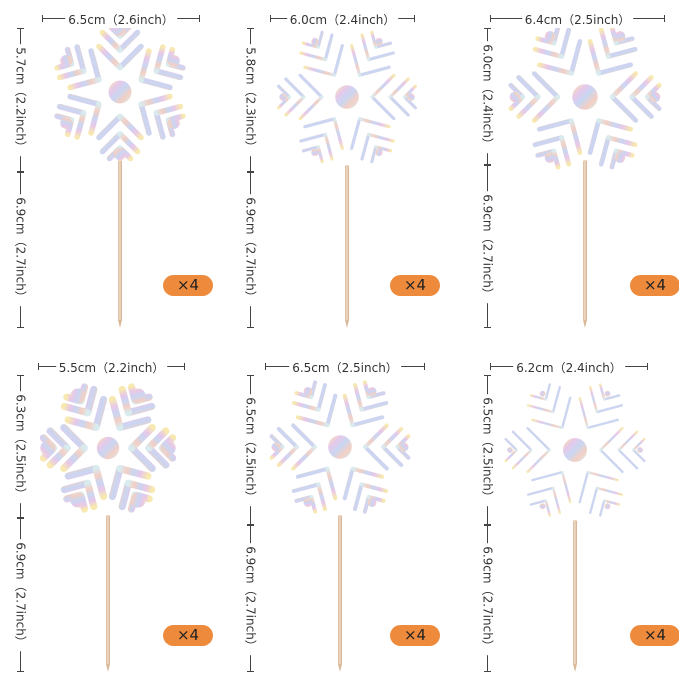 This screenshot has height=681, width=679. I want to click on top-height-dimension-line: 6.0cm（2.4inch）, so click(488, 96).